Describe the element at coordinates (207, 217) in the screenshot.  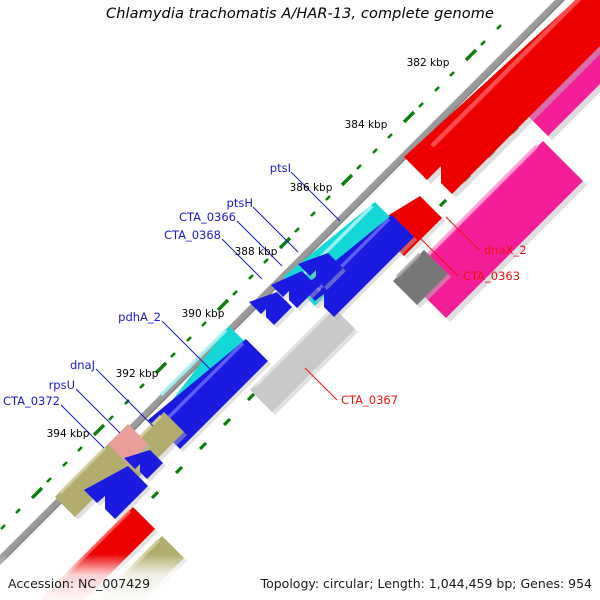
I see `gene-label-CTA_0366: CTA_0366` at that location.